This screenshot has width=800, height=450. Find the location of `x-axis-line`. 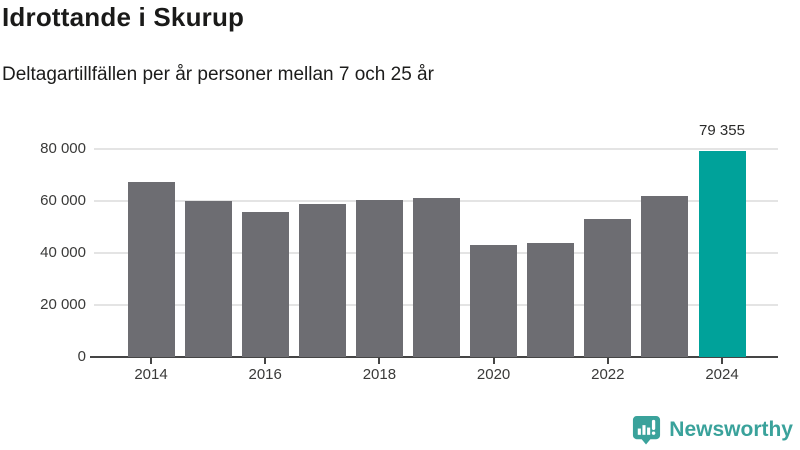

x-axis-line is located at coordinates (434, 357).